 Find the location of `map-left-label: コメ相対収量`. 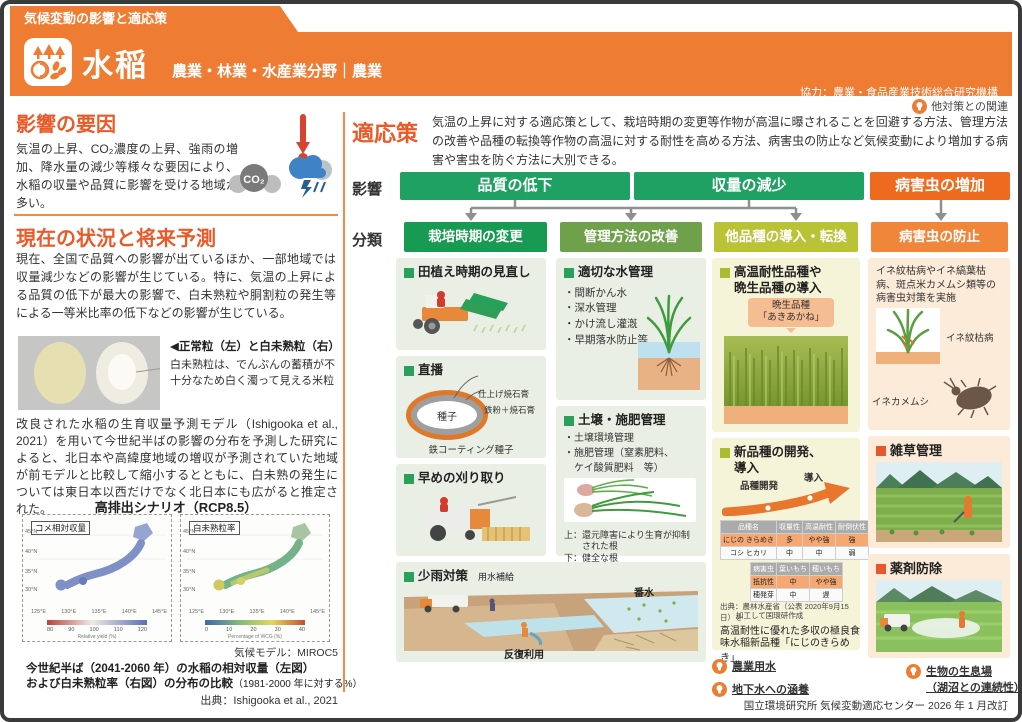

map-left-label: コメ相対収量 is located at coordinates (61, 528).